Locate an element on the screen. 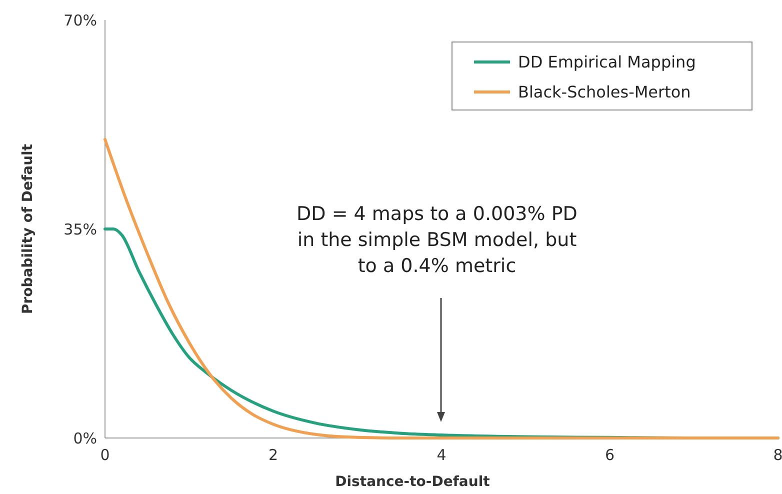 The image size is (782, 494). x-tick-label: 0 is located at coordinates (105, 455).